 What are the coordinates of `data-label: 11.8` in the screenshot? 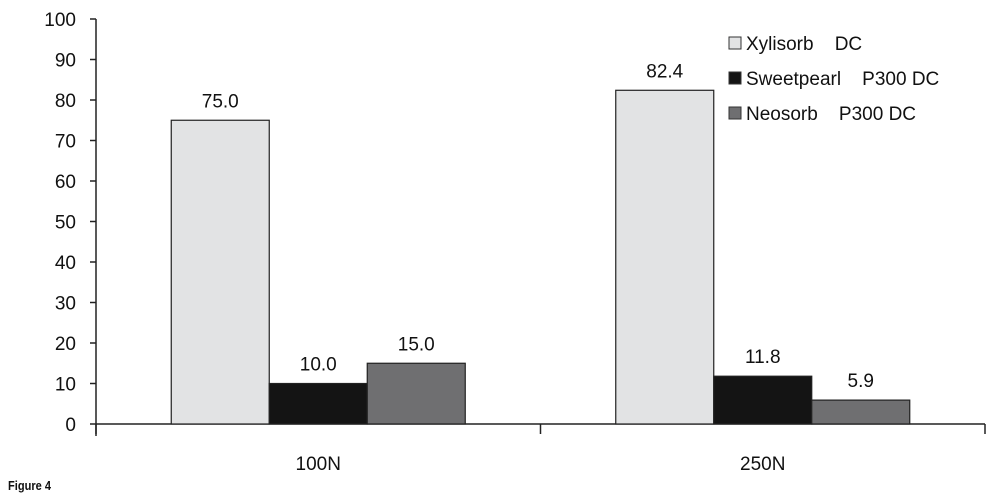 It's located at (763, 357).